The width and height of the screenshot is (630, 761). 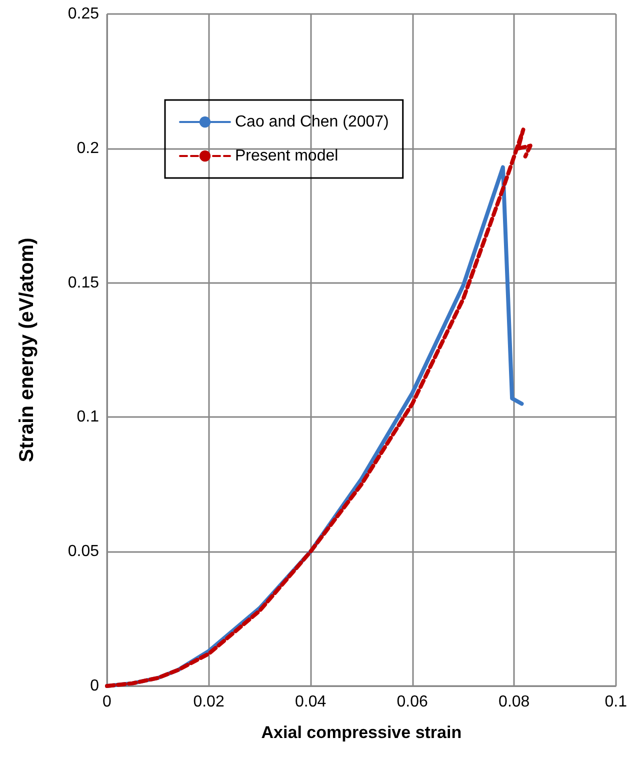 I want to click on legend-label: Cao and Chen (2007), so click(x=312, y=122).